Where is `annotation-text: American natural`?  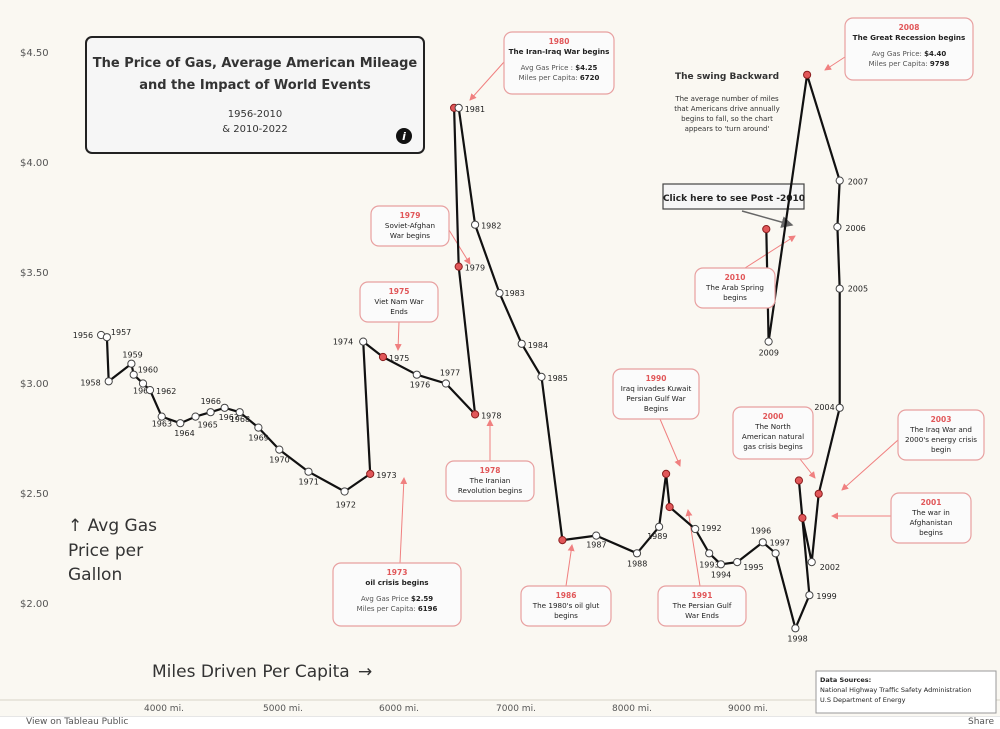
annotation-text: American natural is located at coordinates (773, 436).